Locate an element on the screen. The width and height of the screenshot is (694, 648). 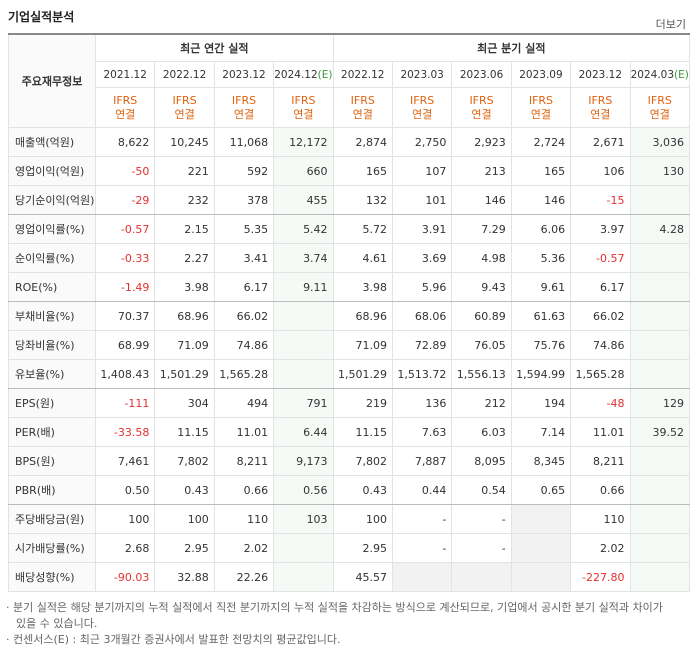
value-cell: 11.01 is located at coordinates (600, 432).